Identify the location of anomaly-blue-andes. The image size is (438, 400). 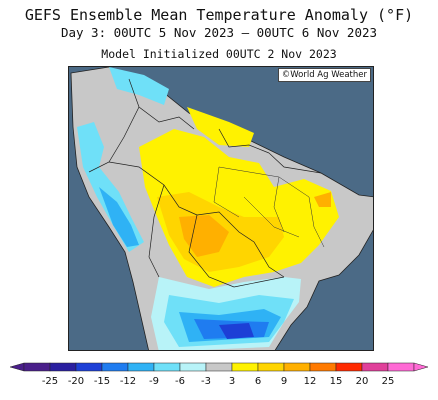
(119, 217).